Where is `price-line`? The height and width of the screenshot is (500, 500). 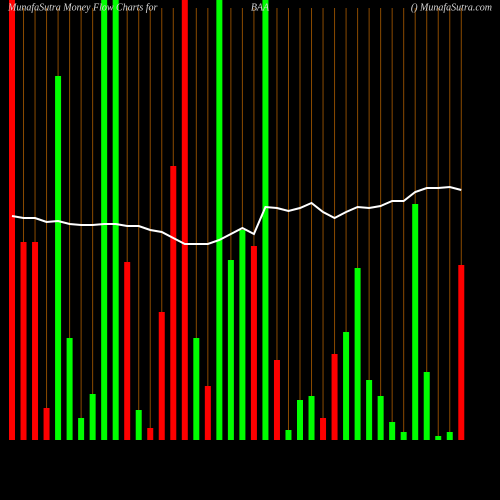 price-line is located at coordinates (236, 215).